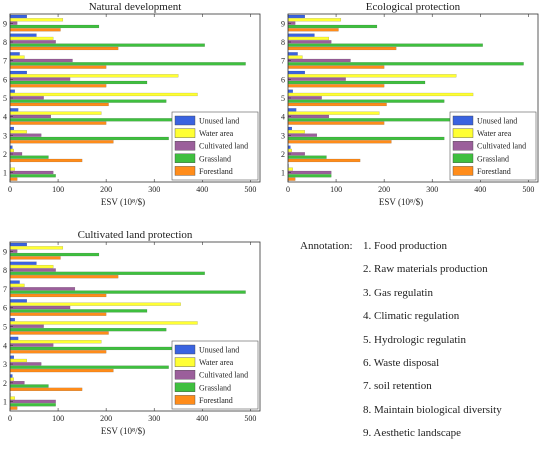 The width and height of the screenshot is (550, 453). Describe the element at coordinates (412, 433) in the screenshot. I see `annotation-item-9: 9. Aesthetic landscape` at that location.